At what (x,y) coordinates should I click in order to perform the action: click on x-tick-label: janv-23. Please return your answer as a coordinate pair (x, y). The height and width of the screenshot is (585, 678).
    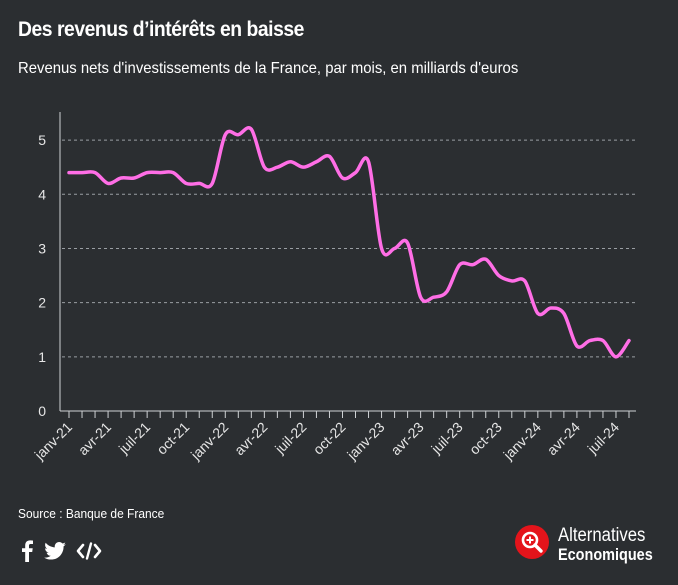
    Looking at the image, I should click on (365, 441).